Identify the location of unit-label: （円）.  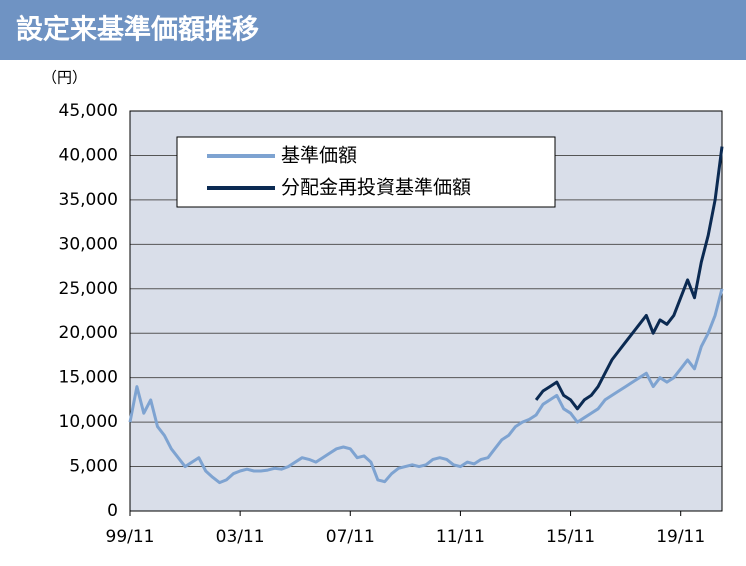
(64, 78).